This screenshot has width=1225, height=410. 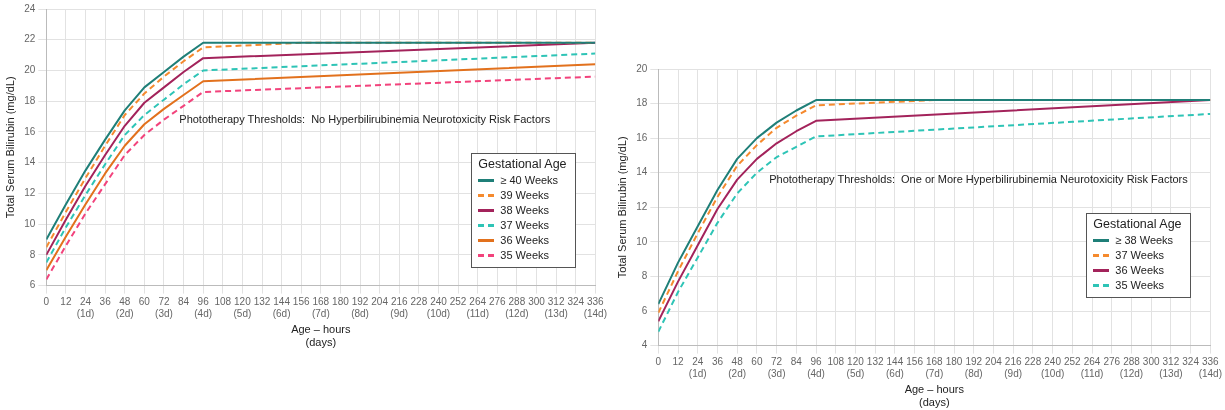 I want to click on legend-label: ≥ 38 Weeks, so click(x=1144, y=240).